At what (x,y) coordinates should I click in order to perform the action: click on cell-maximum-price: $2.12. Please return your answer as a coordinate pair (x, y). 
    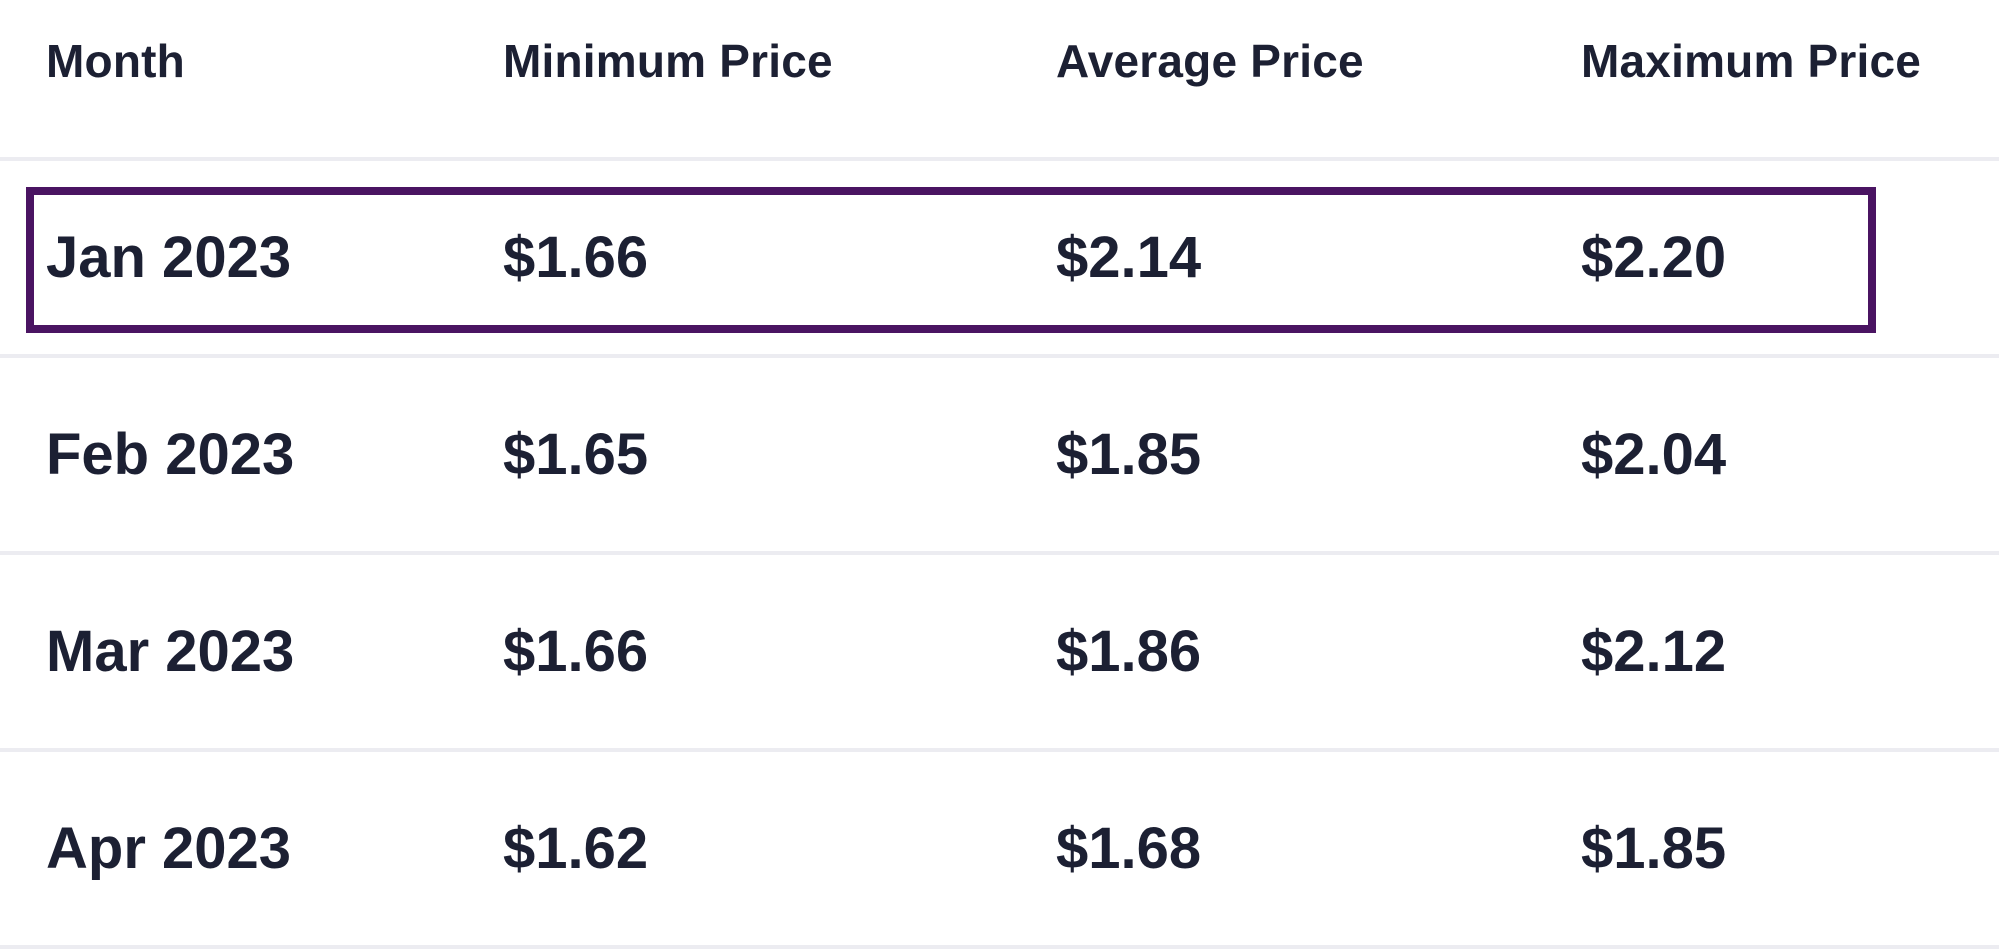
    Looking at the image, I should click on (1654, 651).